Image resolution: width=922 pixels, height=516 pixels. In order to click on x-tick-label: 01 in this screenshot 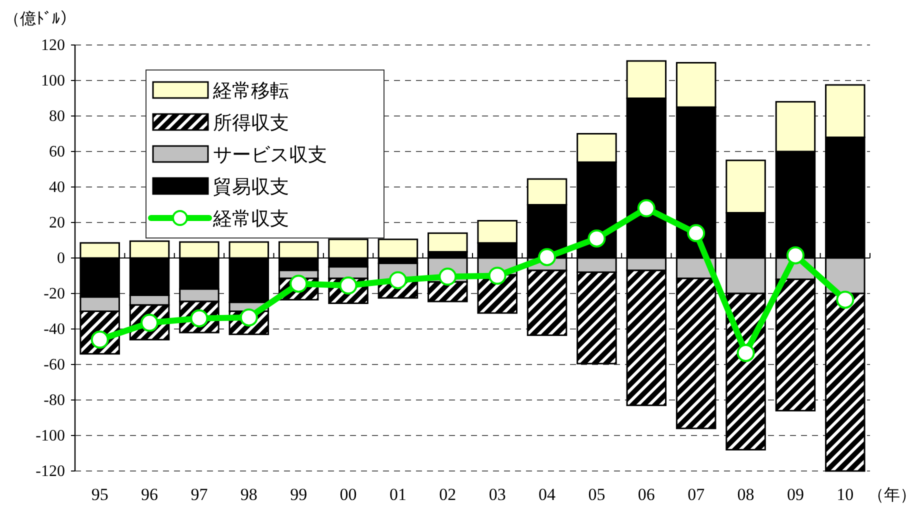, I will do `click(397, 494)`.